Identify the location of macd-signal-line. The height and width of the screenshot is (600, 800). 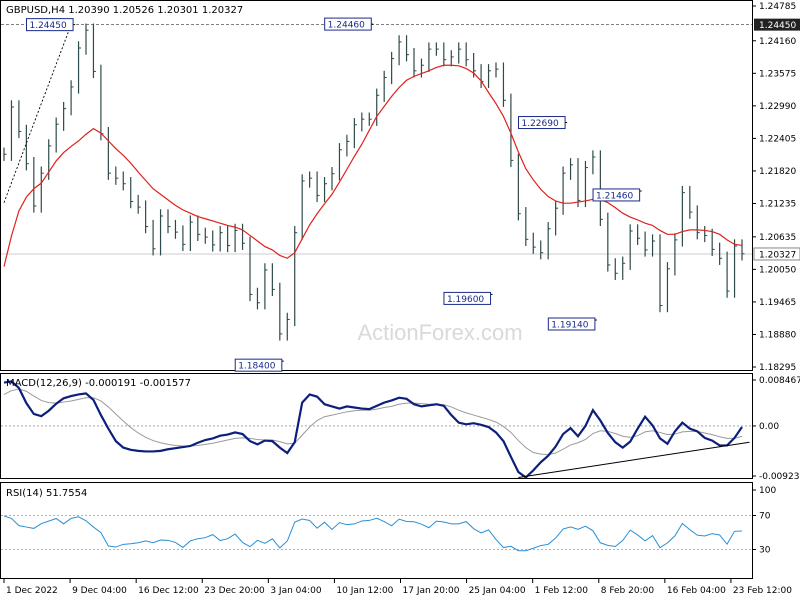
(373, 422).